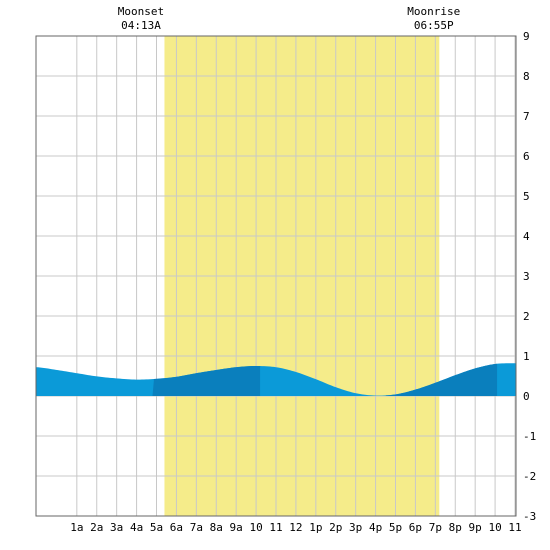 The image size is (550, 550). Describe the element at coordinates (526, 236) in the screenshot. I see `y-tick-label: 4` at that location.